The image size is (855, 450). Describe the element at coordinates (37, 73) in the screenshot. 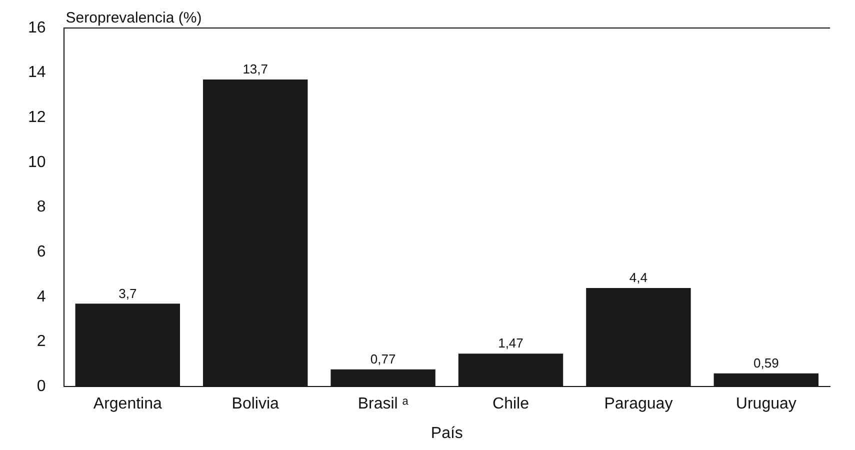

I see `y-tick-label: 14` at that location.